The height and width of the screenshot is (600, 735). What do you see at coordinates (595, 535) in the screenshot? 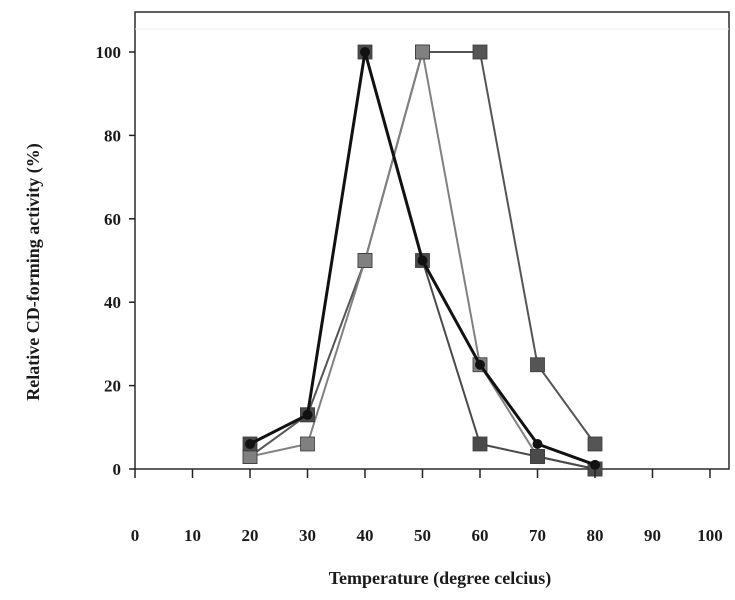
I see `x-tick-label: 80` at bounding box center [595, 535].